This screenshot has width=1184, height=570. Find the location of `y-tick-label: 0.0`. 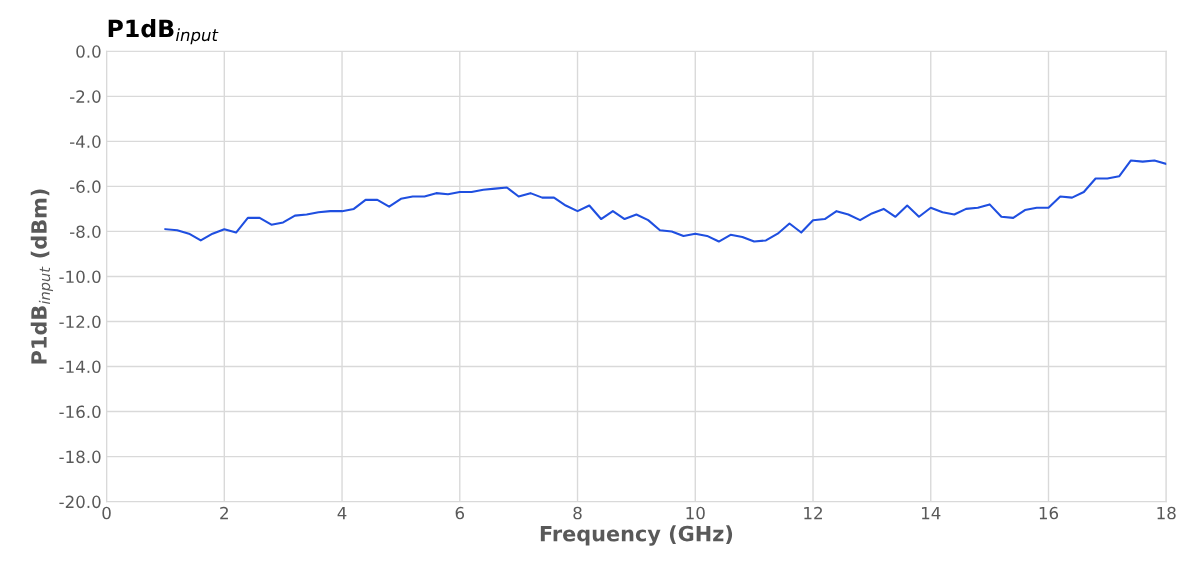

y-tick-label: 0.0 is located at coordinates (88, 51).